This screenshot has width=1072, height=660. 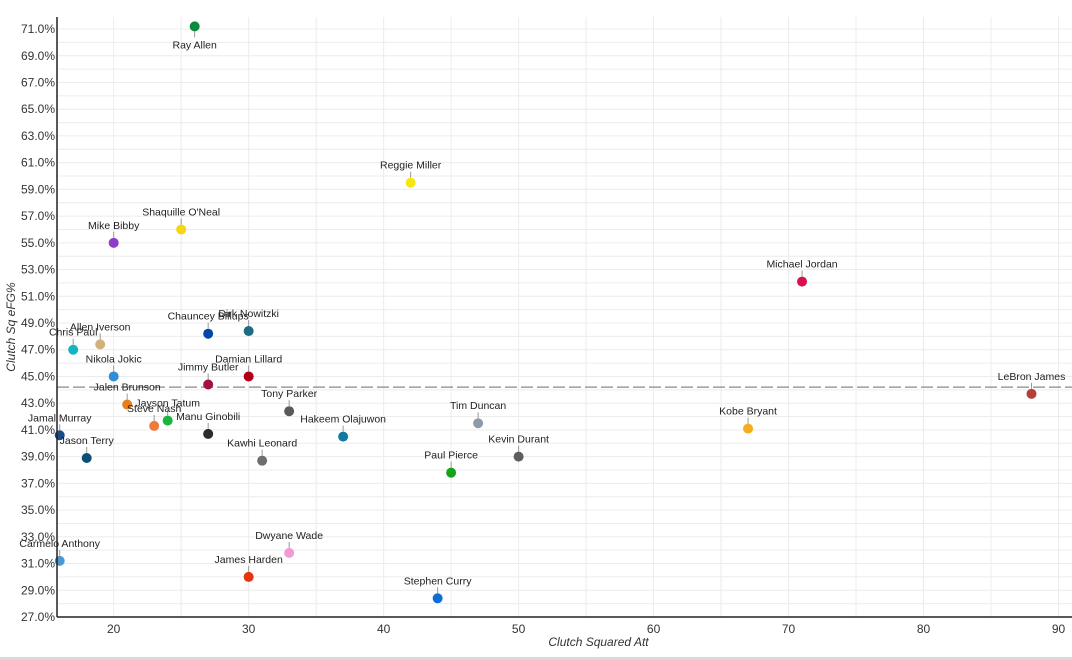 What do you see at coordinates (38, 350) in the screenshot?
I see `y-tick-label: 47.0%` at bounding box center [38, 350].